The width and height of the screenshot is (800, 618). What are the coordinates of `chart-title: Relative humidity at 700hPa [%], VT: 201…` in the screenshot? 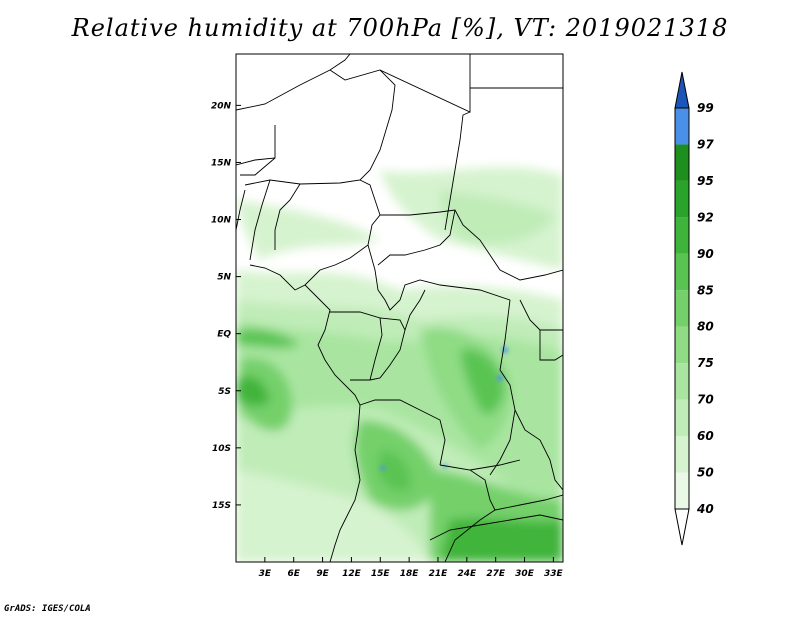 It's located at (400, 28).